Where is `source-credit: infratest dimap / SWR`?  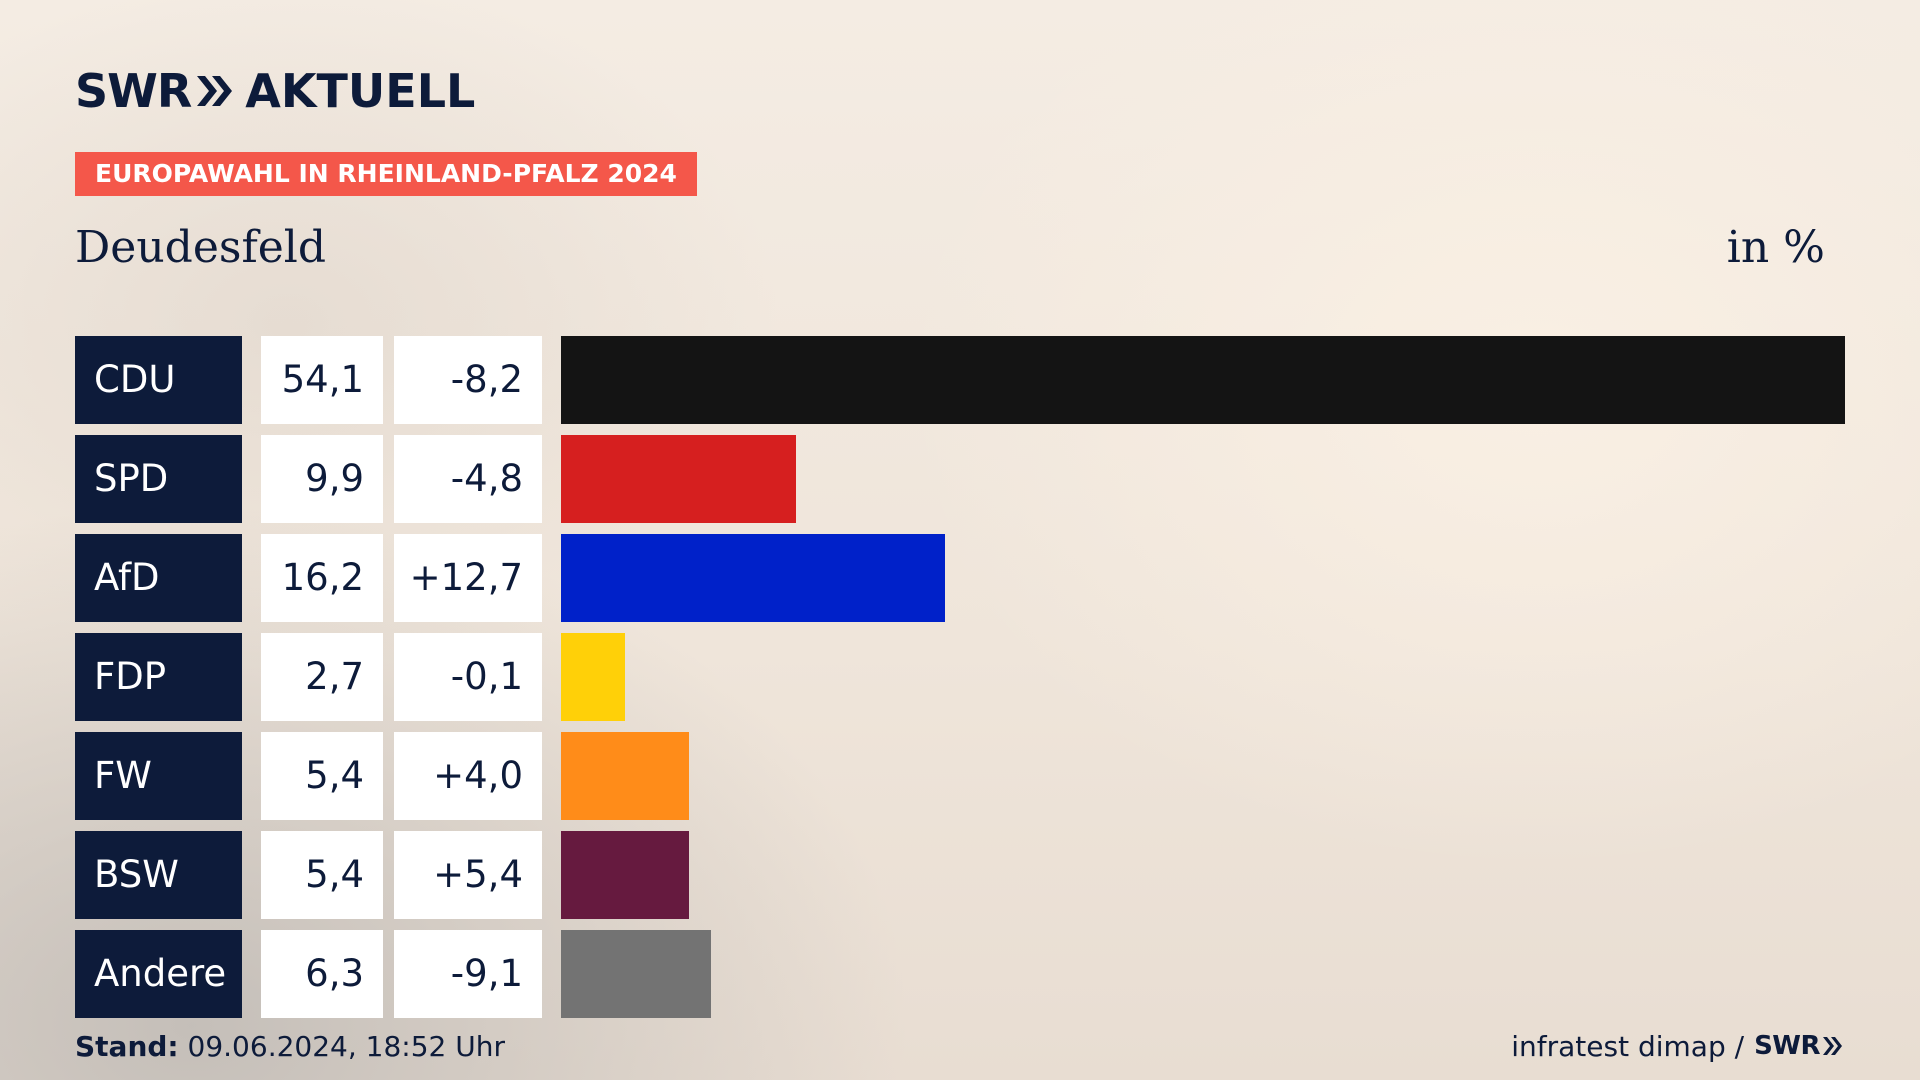
source-credit: infratest dimap / SWR is located at coordinates (1677, 1046).